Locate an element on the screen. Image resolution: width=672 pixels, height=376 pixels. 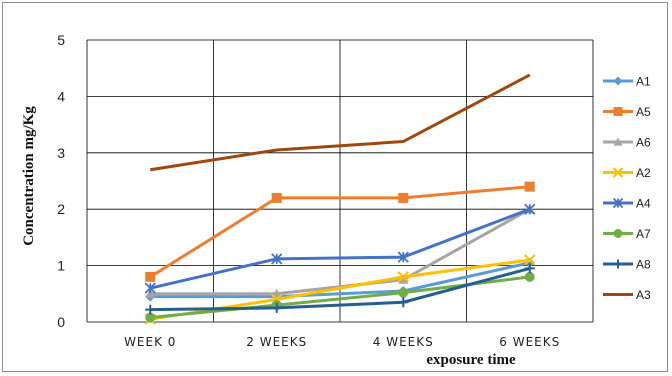
legend-item-a1: A1 is located at coordinates (627, 82).